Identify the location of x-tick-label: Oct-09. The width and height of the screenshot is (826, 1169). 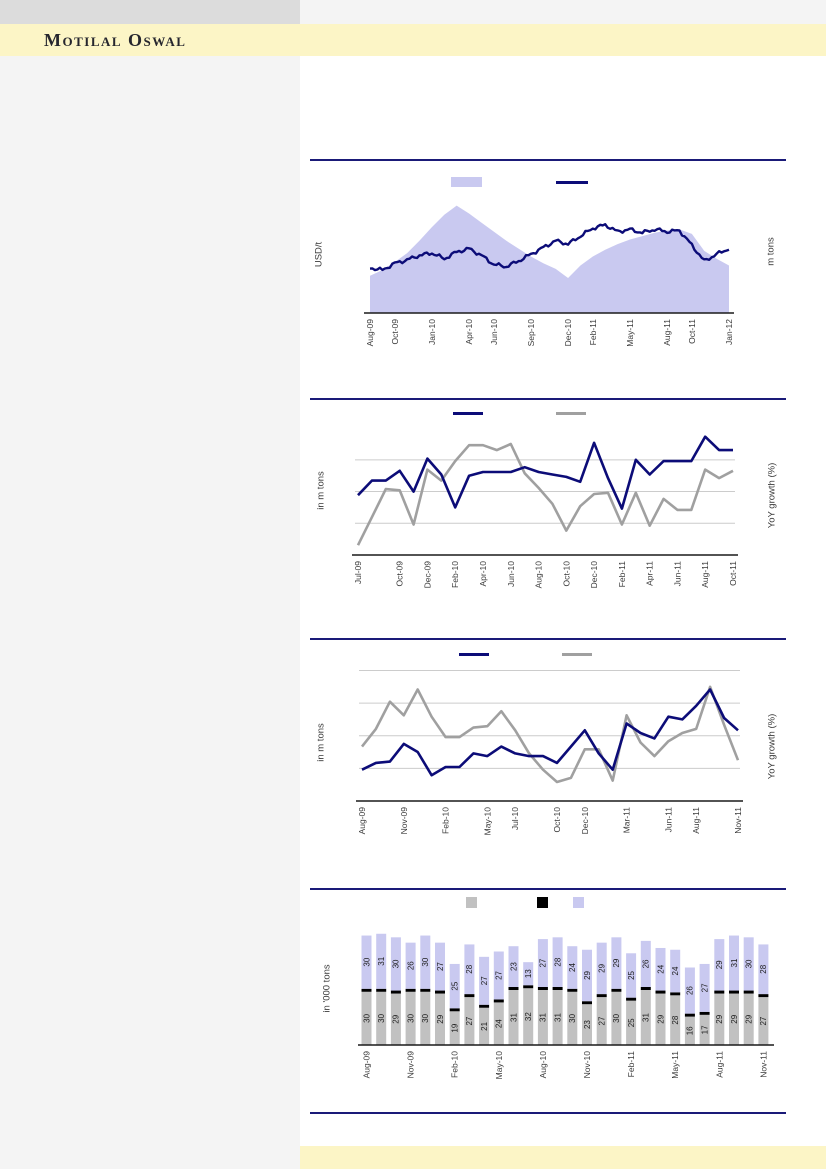
(395, 332).